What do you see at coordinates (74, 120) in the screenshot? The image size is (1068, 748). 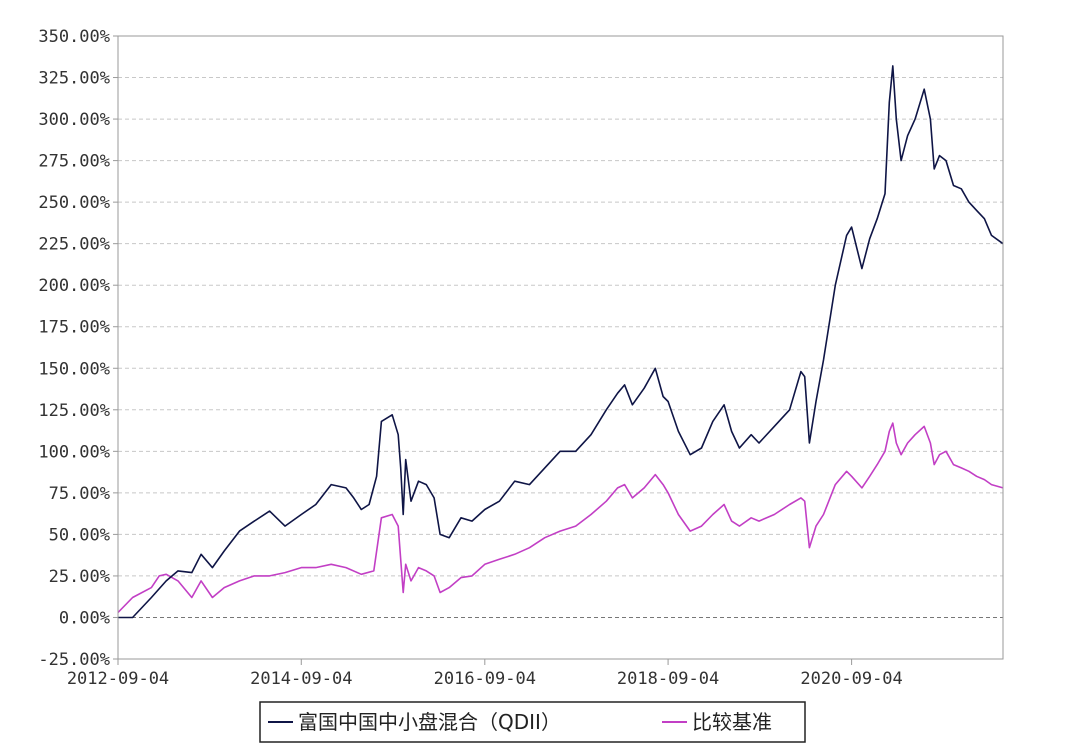 I see `y-tick-label: 300.00%` at bounding box center [74, 120].